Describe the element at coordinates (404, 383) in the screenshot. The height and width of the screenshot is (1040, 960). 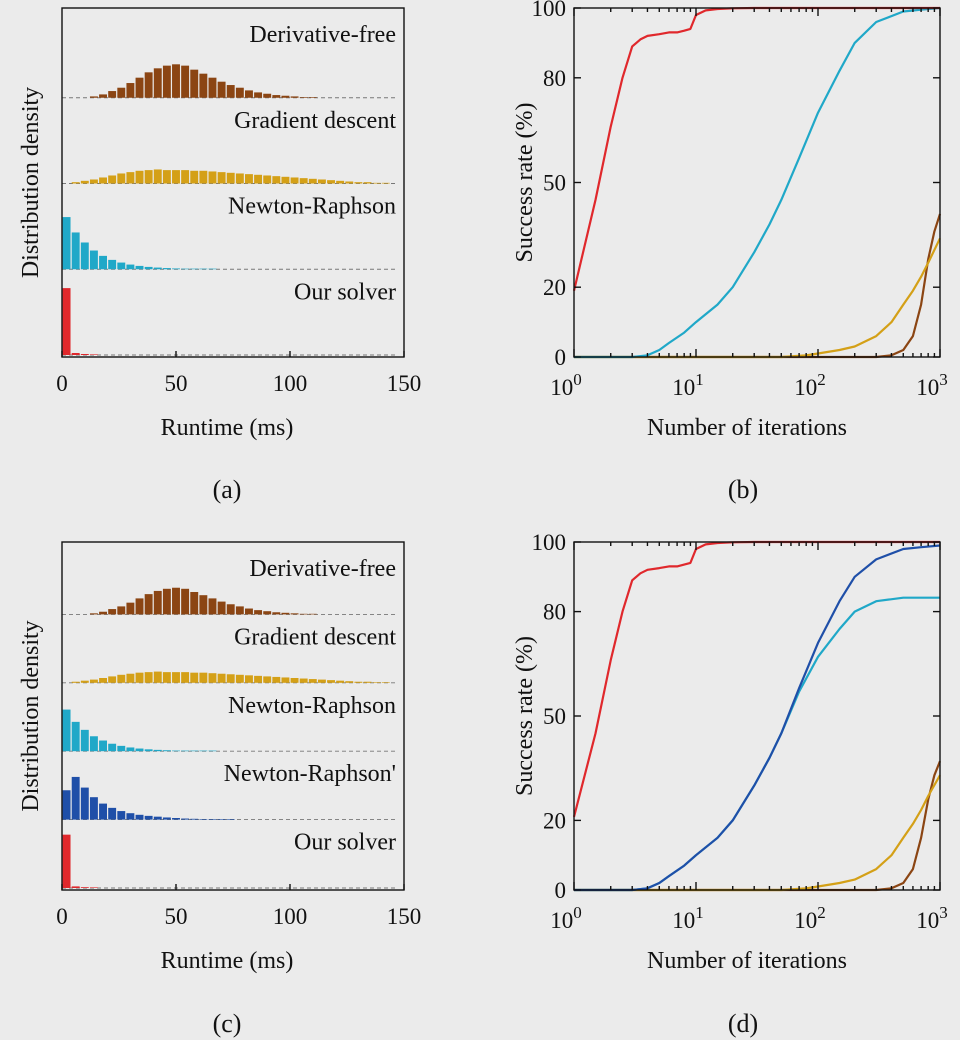
I see `x-tick-label: 150` at that location.